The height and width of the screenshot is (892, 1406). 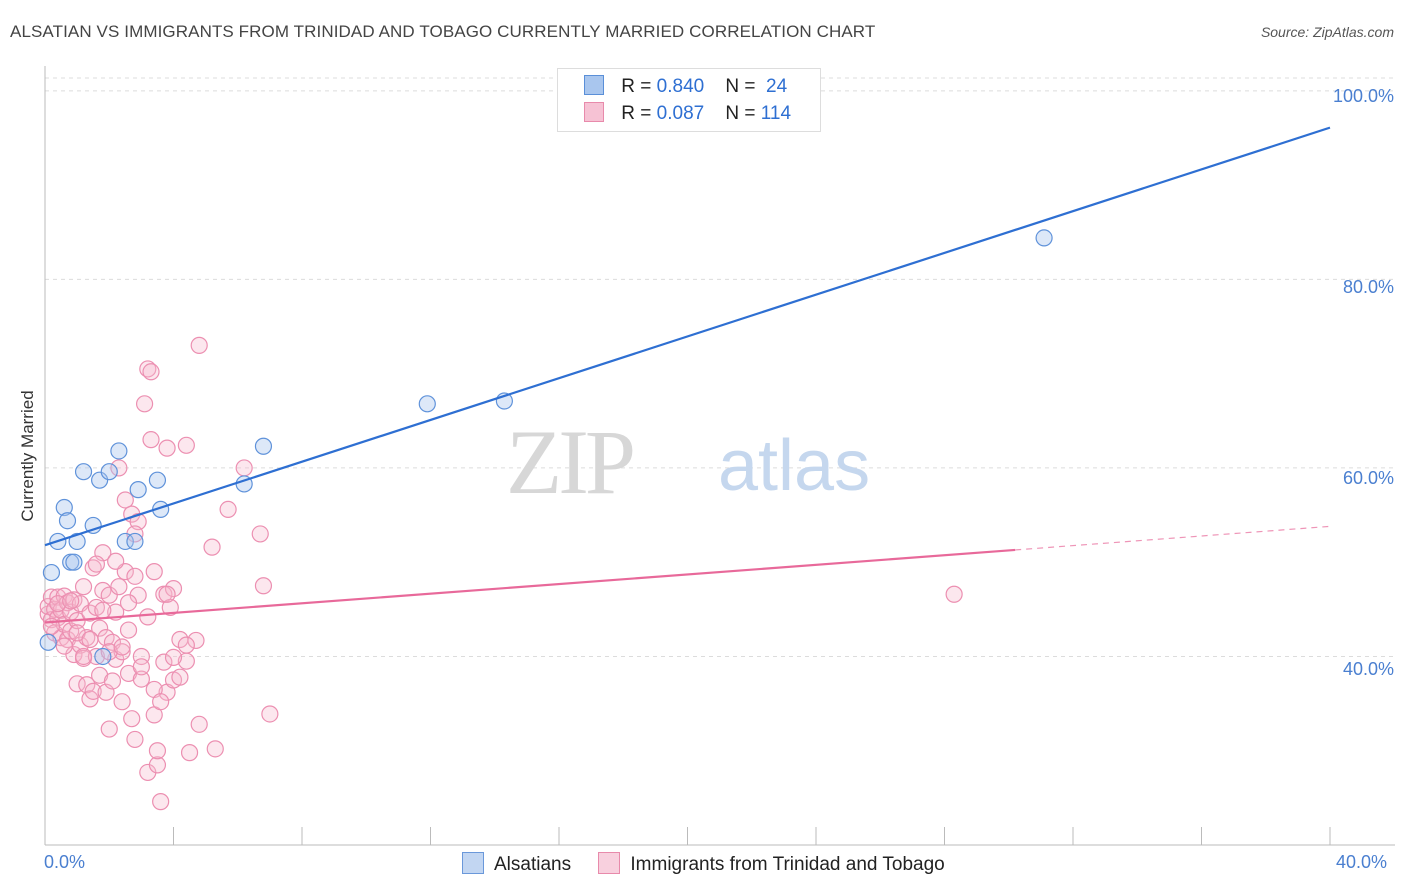 What do you see at coordinates (777, 86) in the screenshot?
I see `legend-n-value: 24` at bounding box center [777, 86].